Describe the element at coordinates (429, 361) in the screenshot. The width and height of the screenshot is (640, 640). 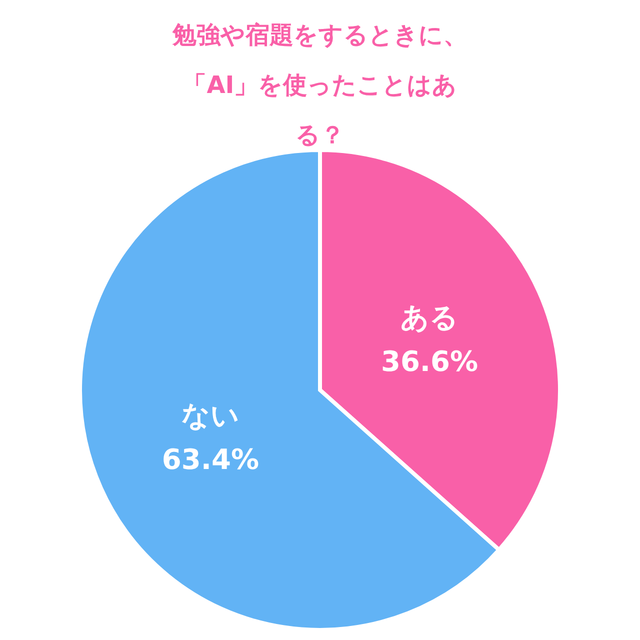
I see `data-label: 36.6%` at that location.